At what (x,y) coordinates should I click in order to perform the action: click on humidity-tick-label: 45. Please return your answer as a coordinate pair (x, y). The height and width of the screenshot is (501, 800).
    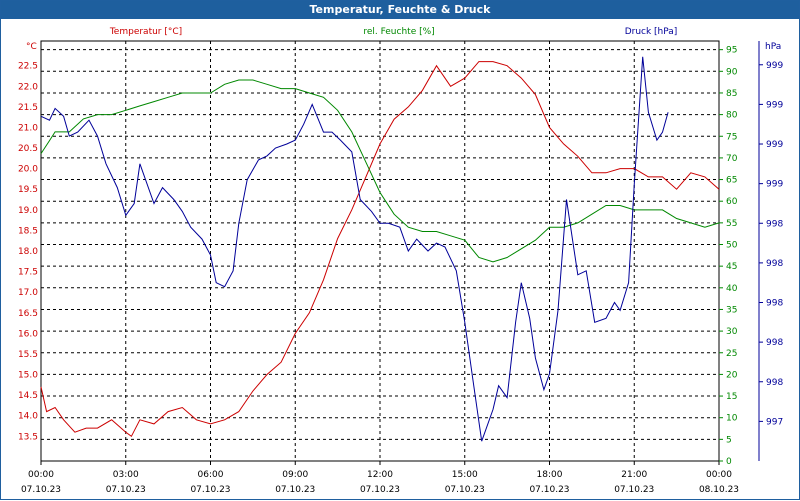
    Looking at the image, I should click on (731, 267).